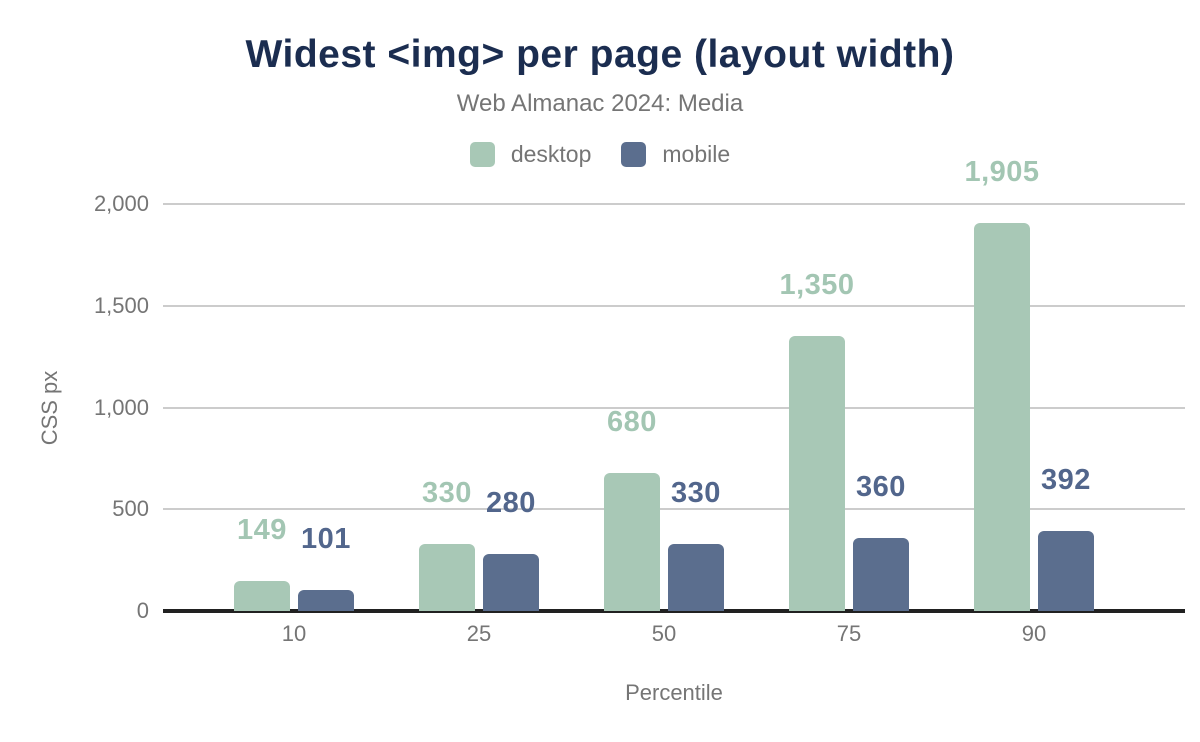 This screenshot has height=742, width=1200. I want to click on bar-desktop-p25, so click(447, 577).